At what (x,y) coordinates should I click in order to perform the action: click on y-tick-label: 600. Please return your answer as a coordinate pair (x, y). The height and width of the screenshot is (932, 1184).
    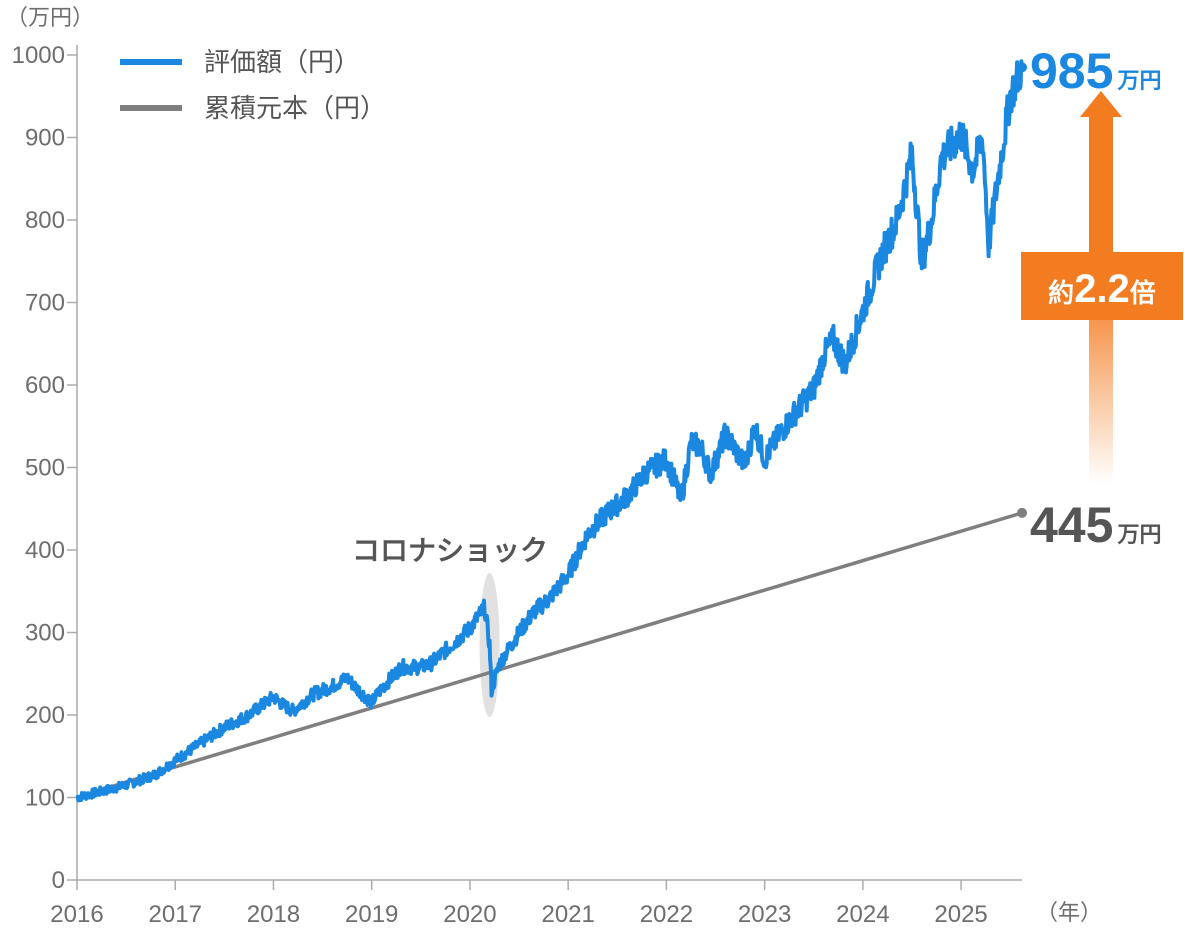
    Looking at the image, I should click on (45, 385).